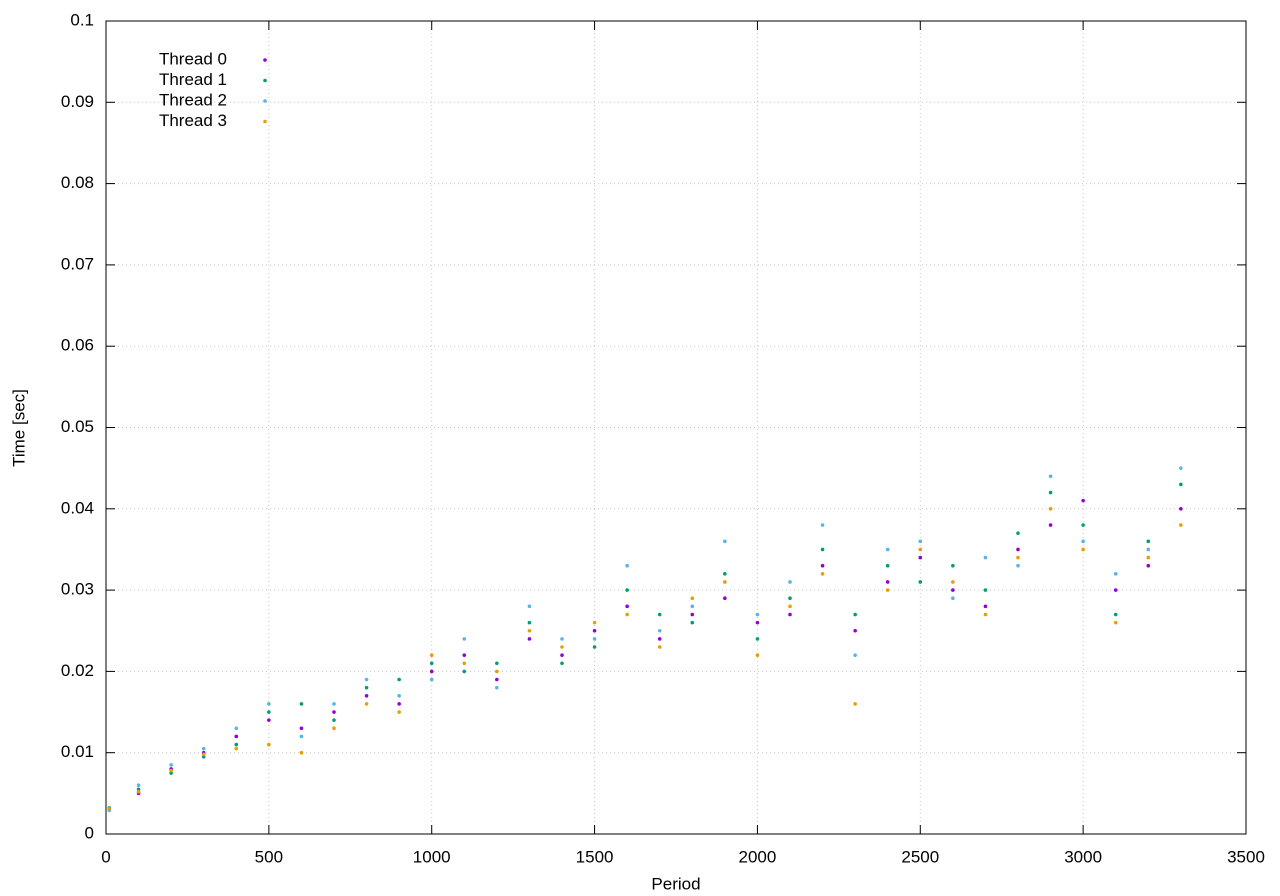 This screenshot has width=1280, height=896. What do you see at coordinates (77, 589) in the screenshot?
I see `y-tick-label: 0.03` at bounding box center [77, 589].